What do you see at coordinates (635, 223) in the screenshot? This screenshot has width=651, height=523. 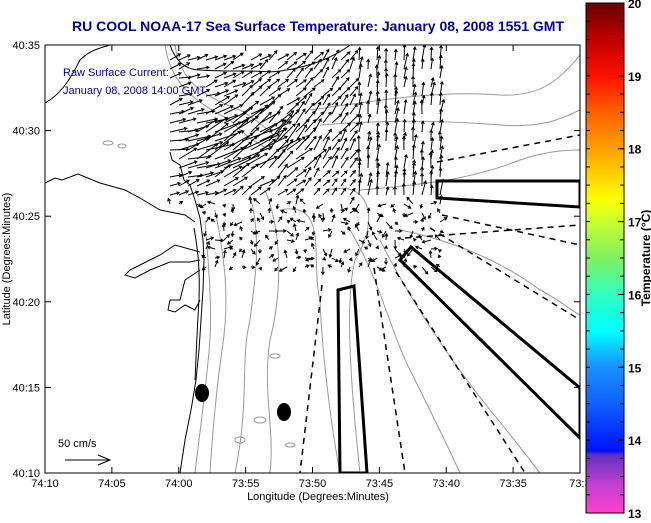 I see `colorbar-tick-label: 17` at bounding box center [635, 223].